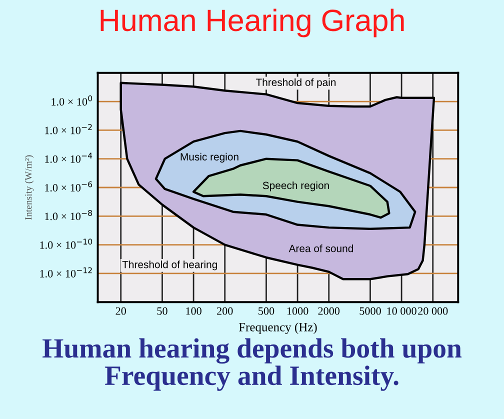  What do you see at coordinates (401, 311) in the screenshot?
I see `x-tick-label: 10 000` at bounding box center [401, 311].